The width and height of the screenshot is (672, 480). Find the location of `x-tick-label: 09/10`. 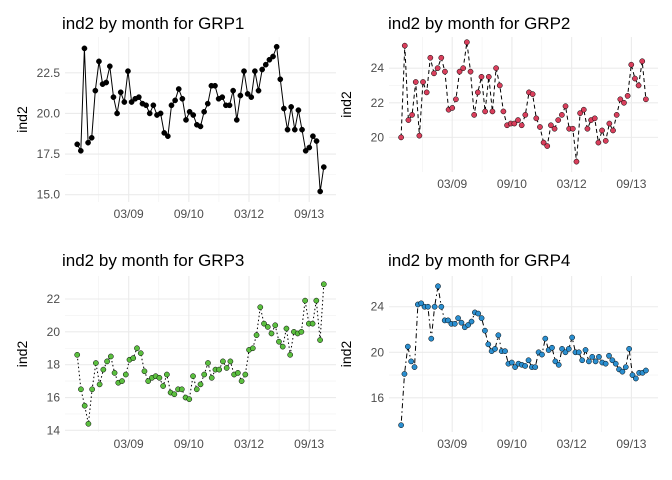

x-tick-label: 09/10 is located at coordinates (512, 444).